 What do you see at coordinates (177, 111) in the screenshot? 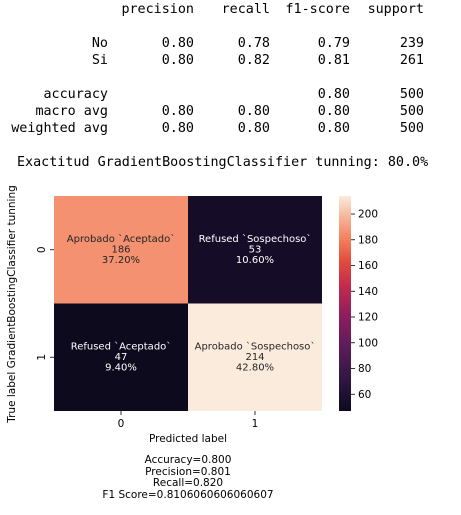
I see `macro-precision: 0.80` at bounding box center [177, 111].